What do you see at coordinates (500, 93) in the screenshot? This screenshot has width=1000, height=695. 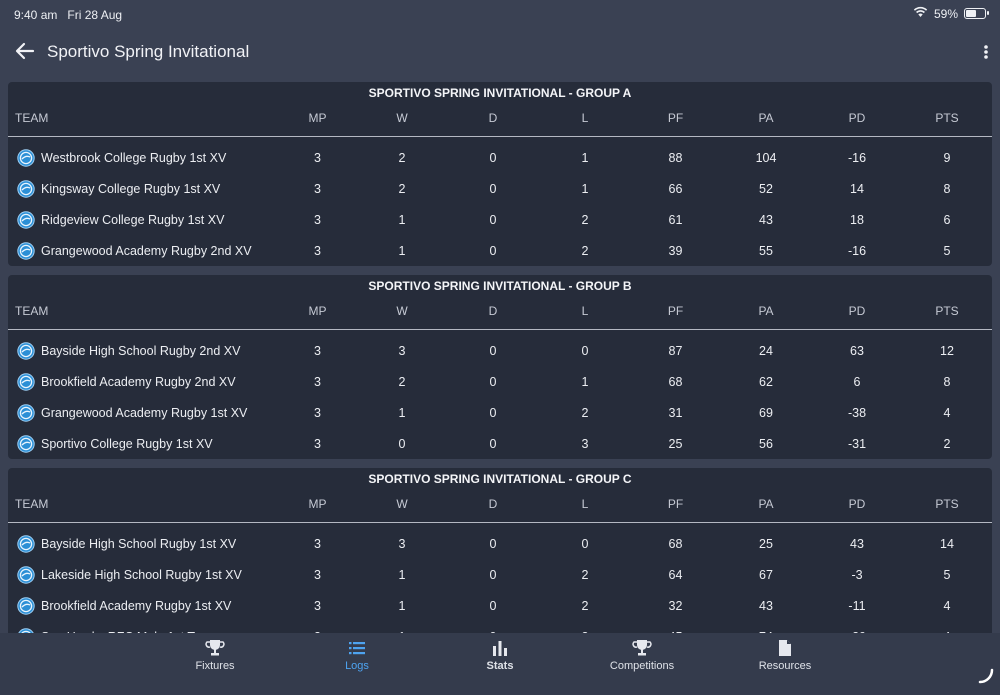 I see `group-title: SPORTIVO SPRING INVITATIONAL - GROUP A` at bounding box center [500, 93].